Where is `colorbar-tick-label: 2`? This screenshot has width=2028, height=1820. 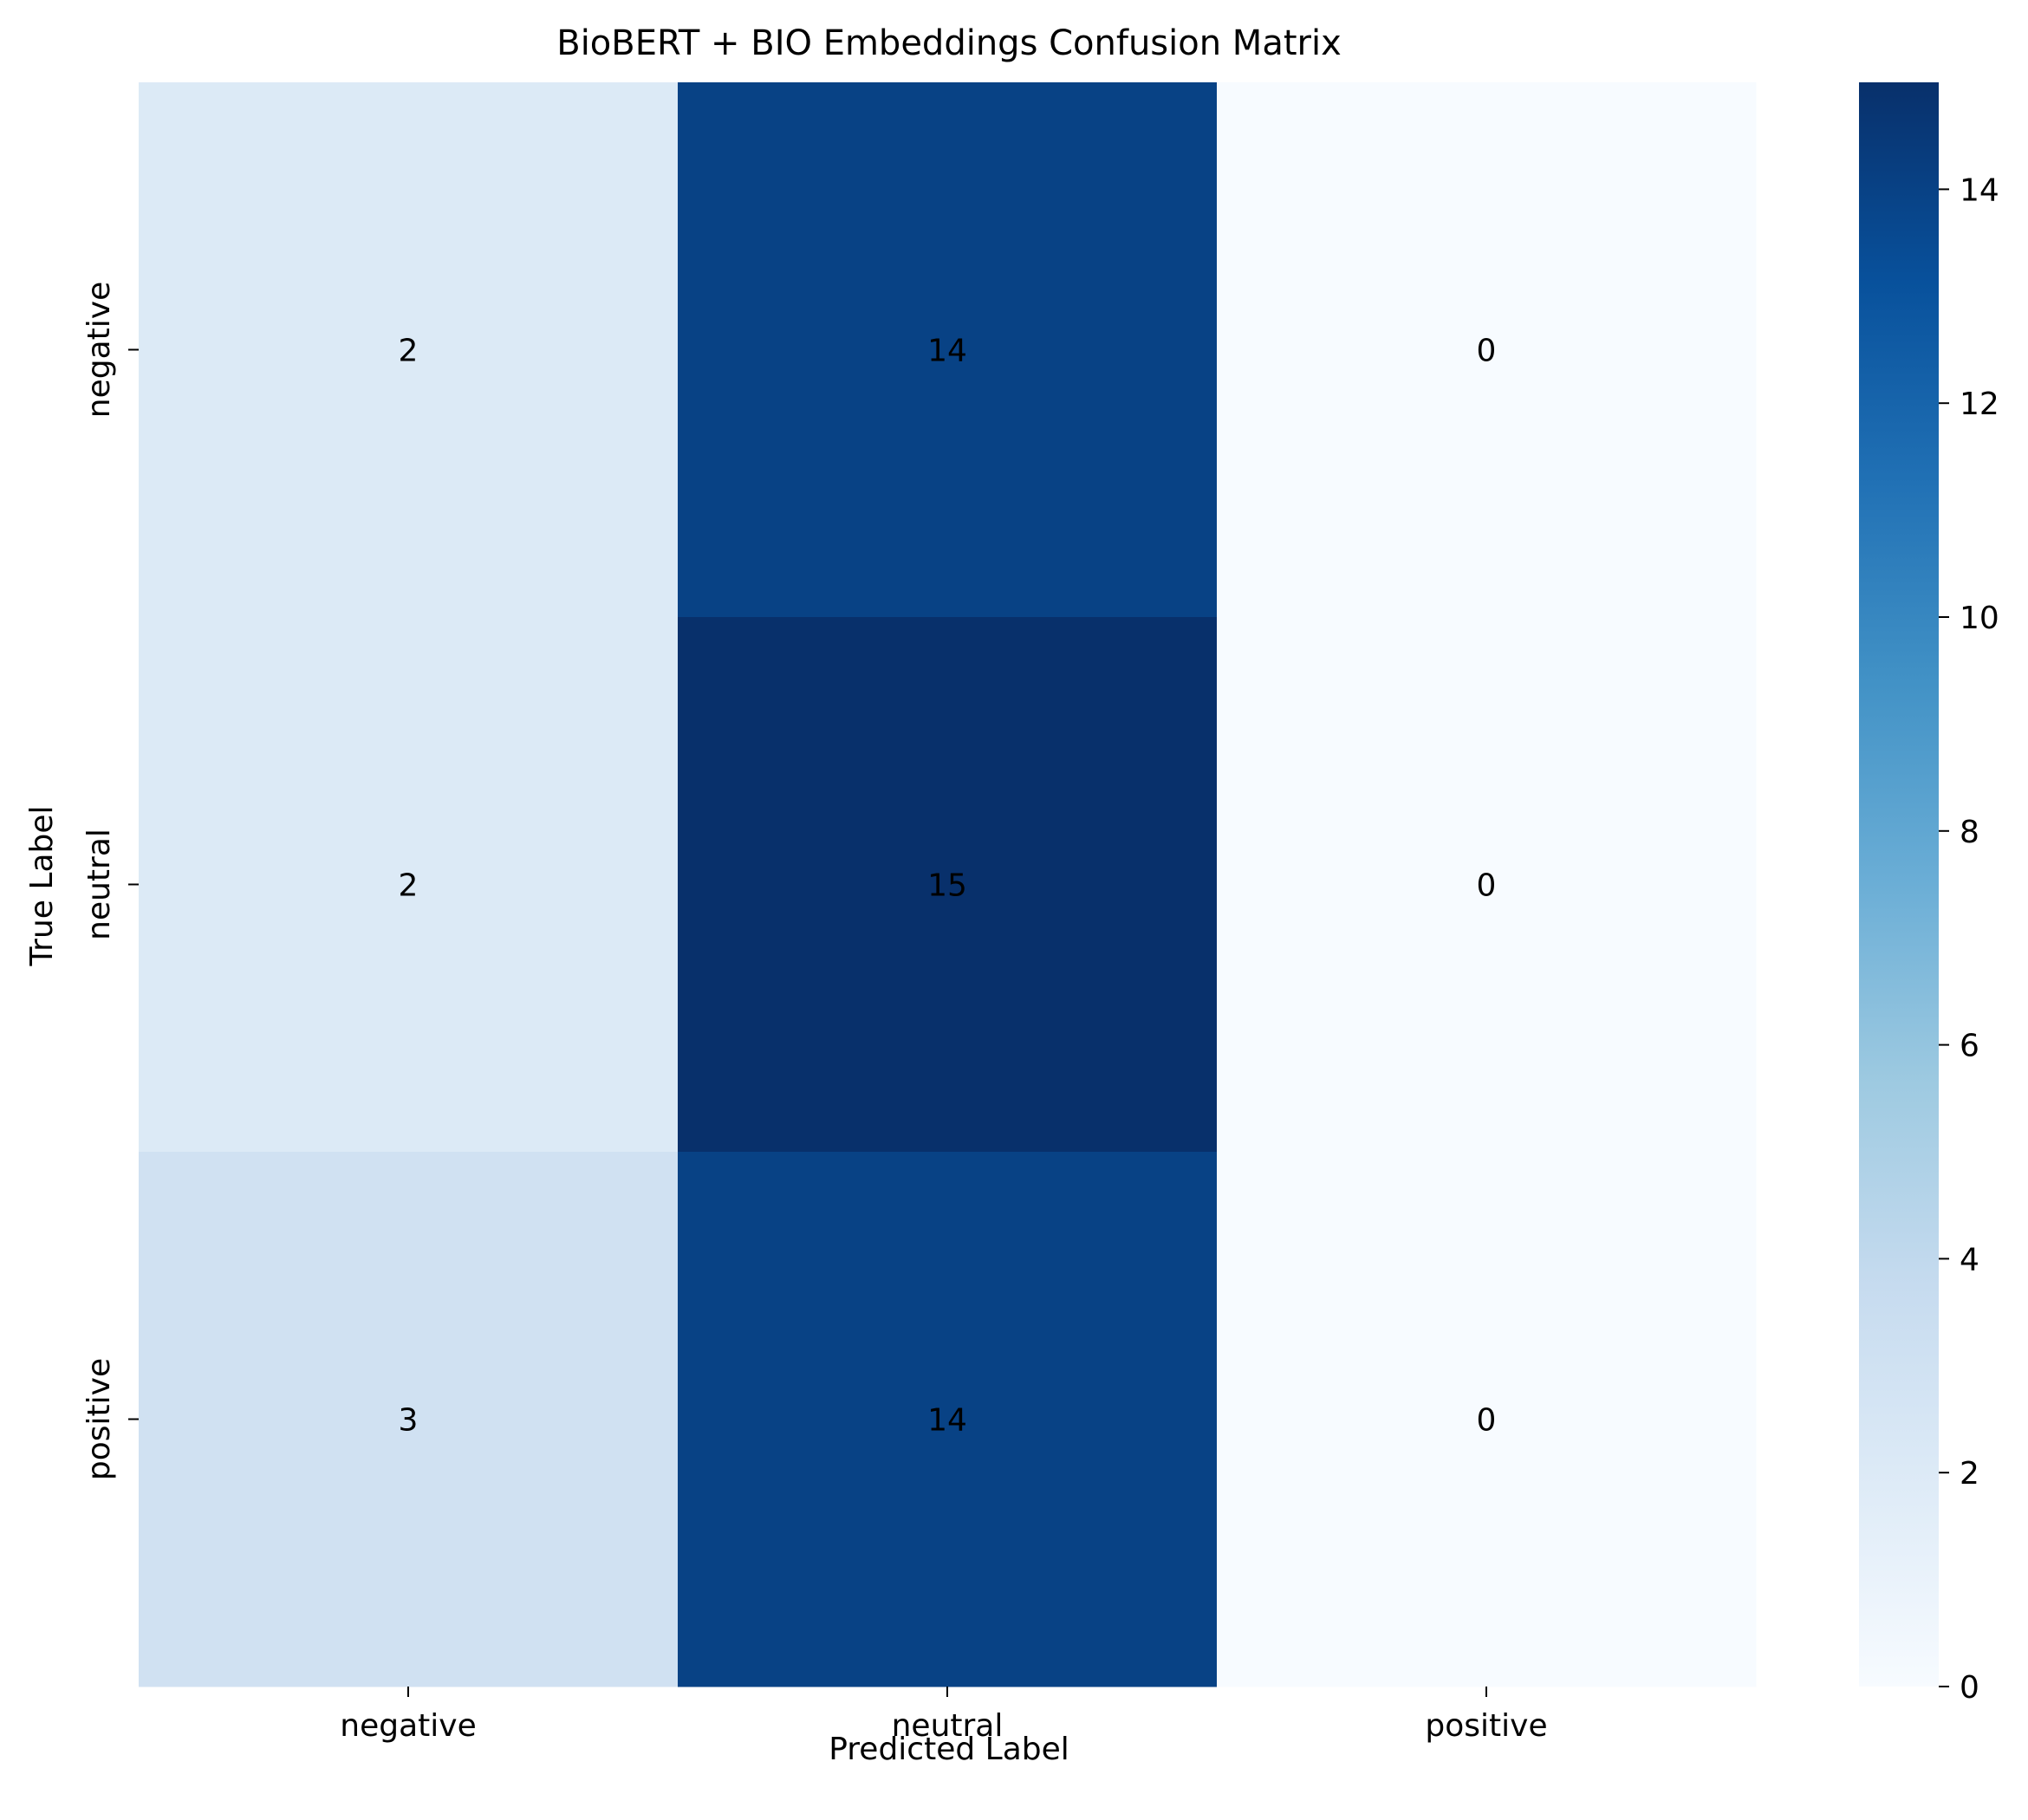
colorbar-tick-label: 2 is located at coordinates (1969, 1474).